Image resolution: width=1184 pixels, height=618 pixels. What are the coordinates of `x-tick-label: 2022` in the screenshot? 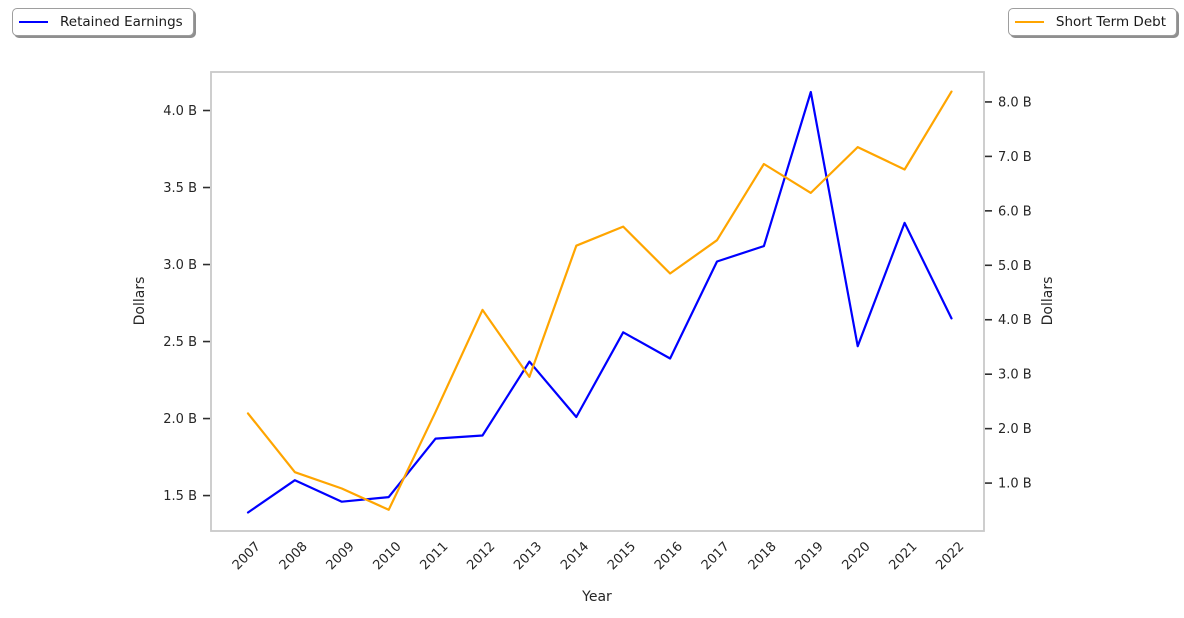 It's located at (950, 556).